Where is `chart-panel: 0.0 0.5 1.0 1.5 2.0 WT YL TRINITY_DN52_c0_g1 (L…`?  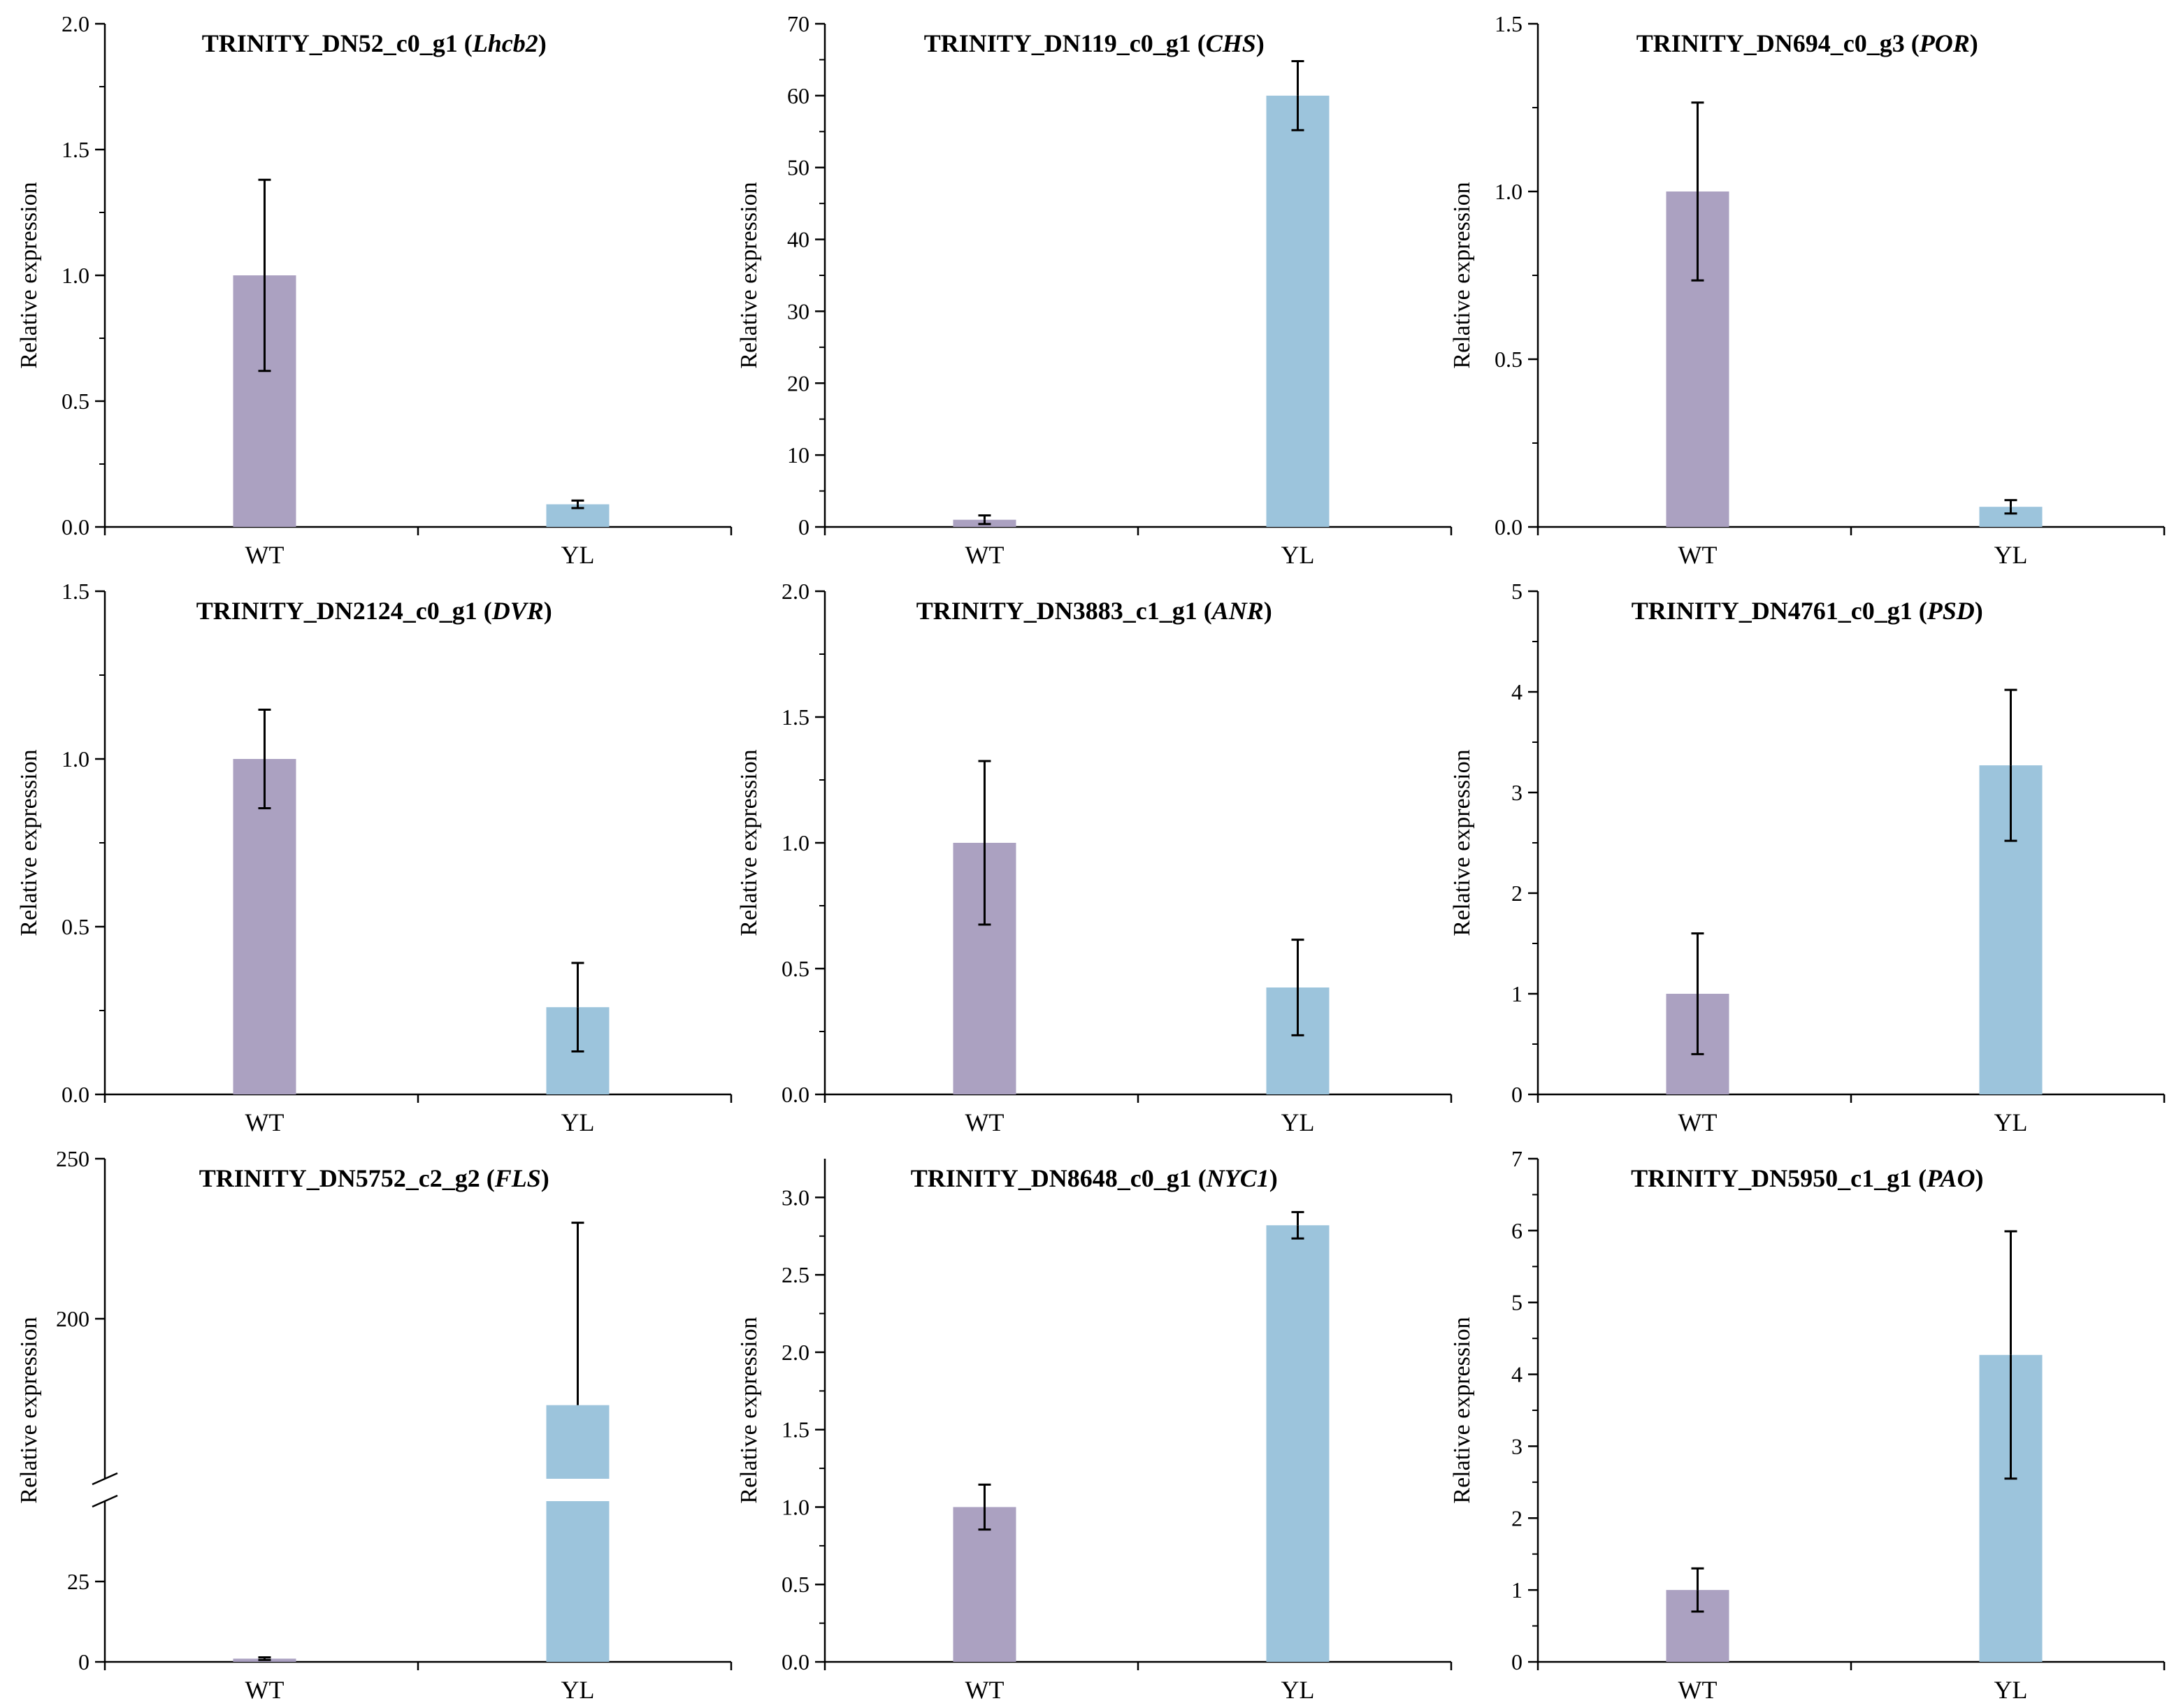
chart-panel: 0.0 0.5 1.0 1.5 2.0 WT YL TRINITY_DN52_c0_g1 (L… is located at coordinates (374, 290).